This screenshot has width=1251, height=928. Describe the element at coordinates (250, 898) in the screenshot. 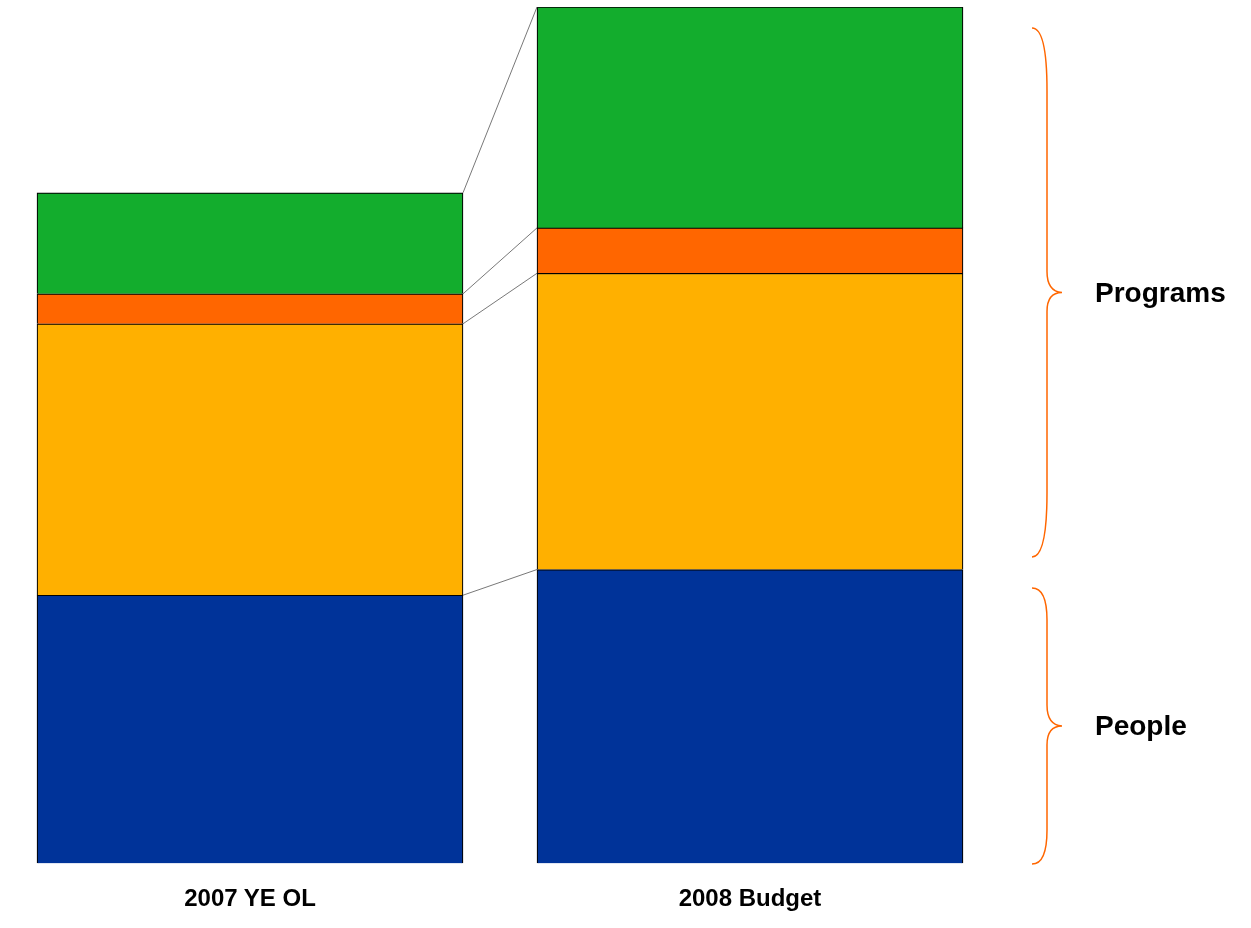

I see `x-tick-label: 2007 YE OL` at that location.